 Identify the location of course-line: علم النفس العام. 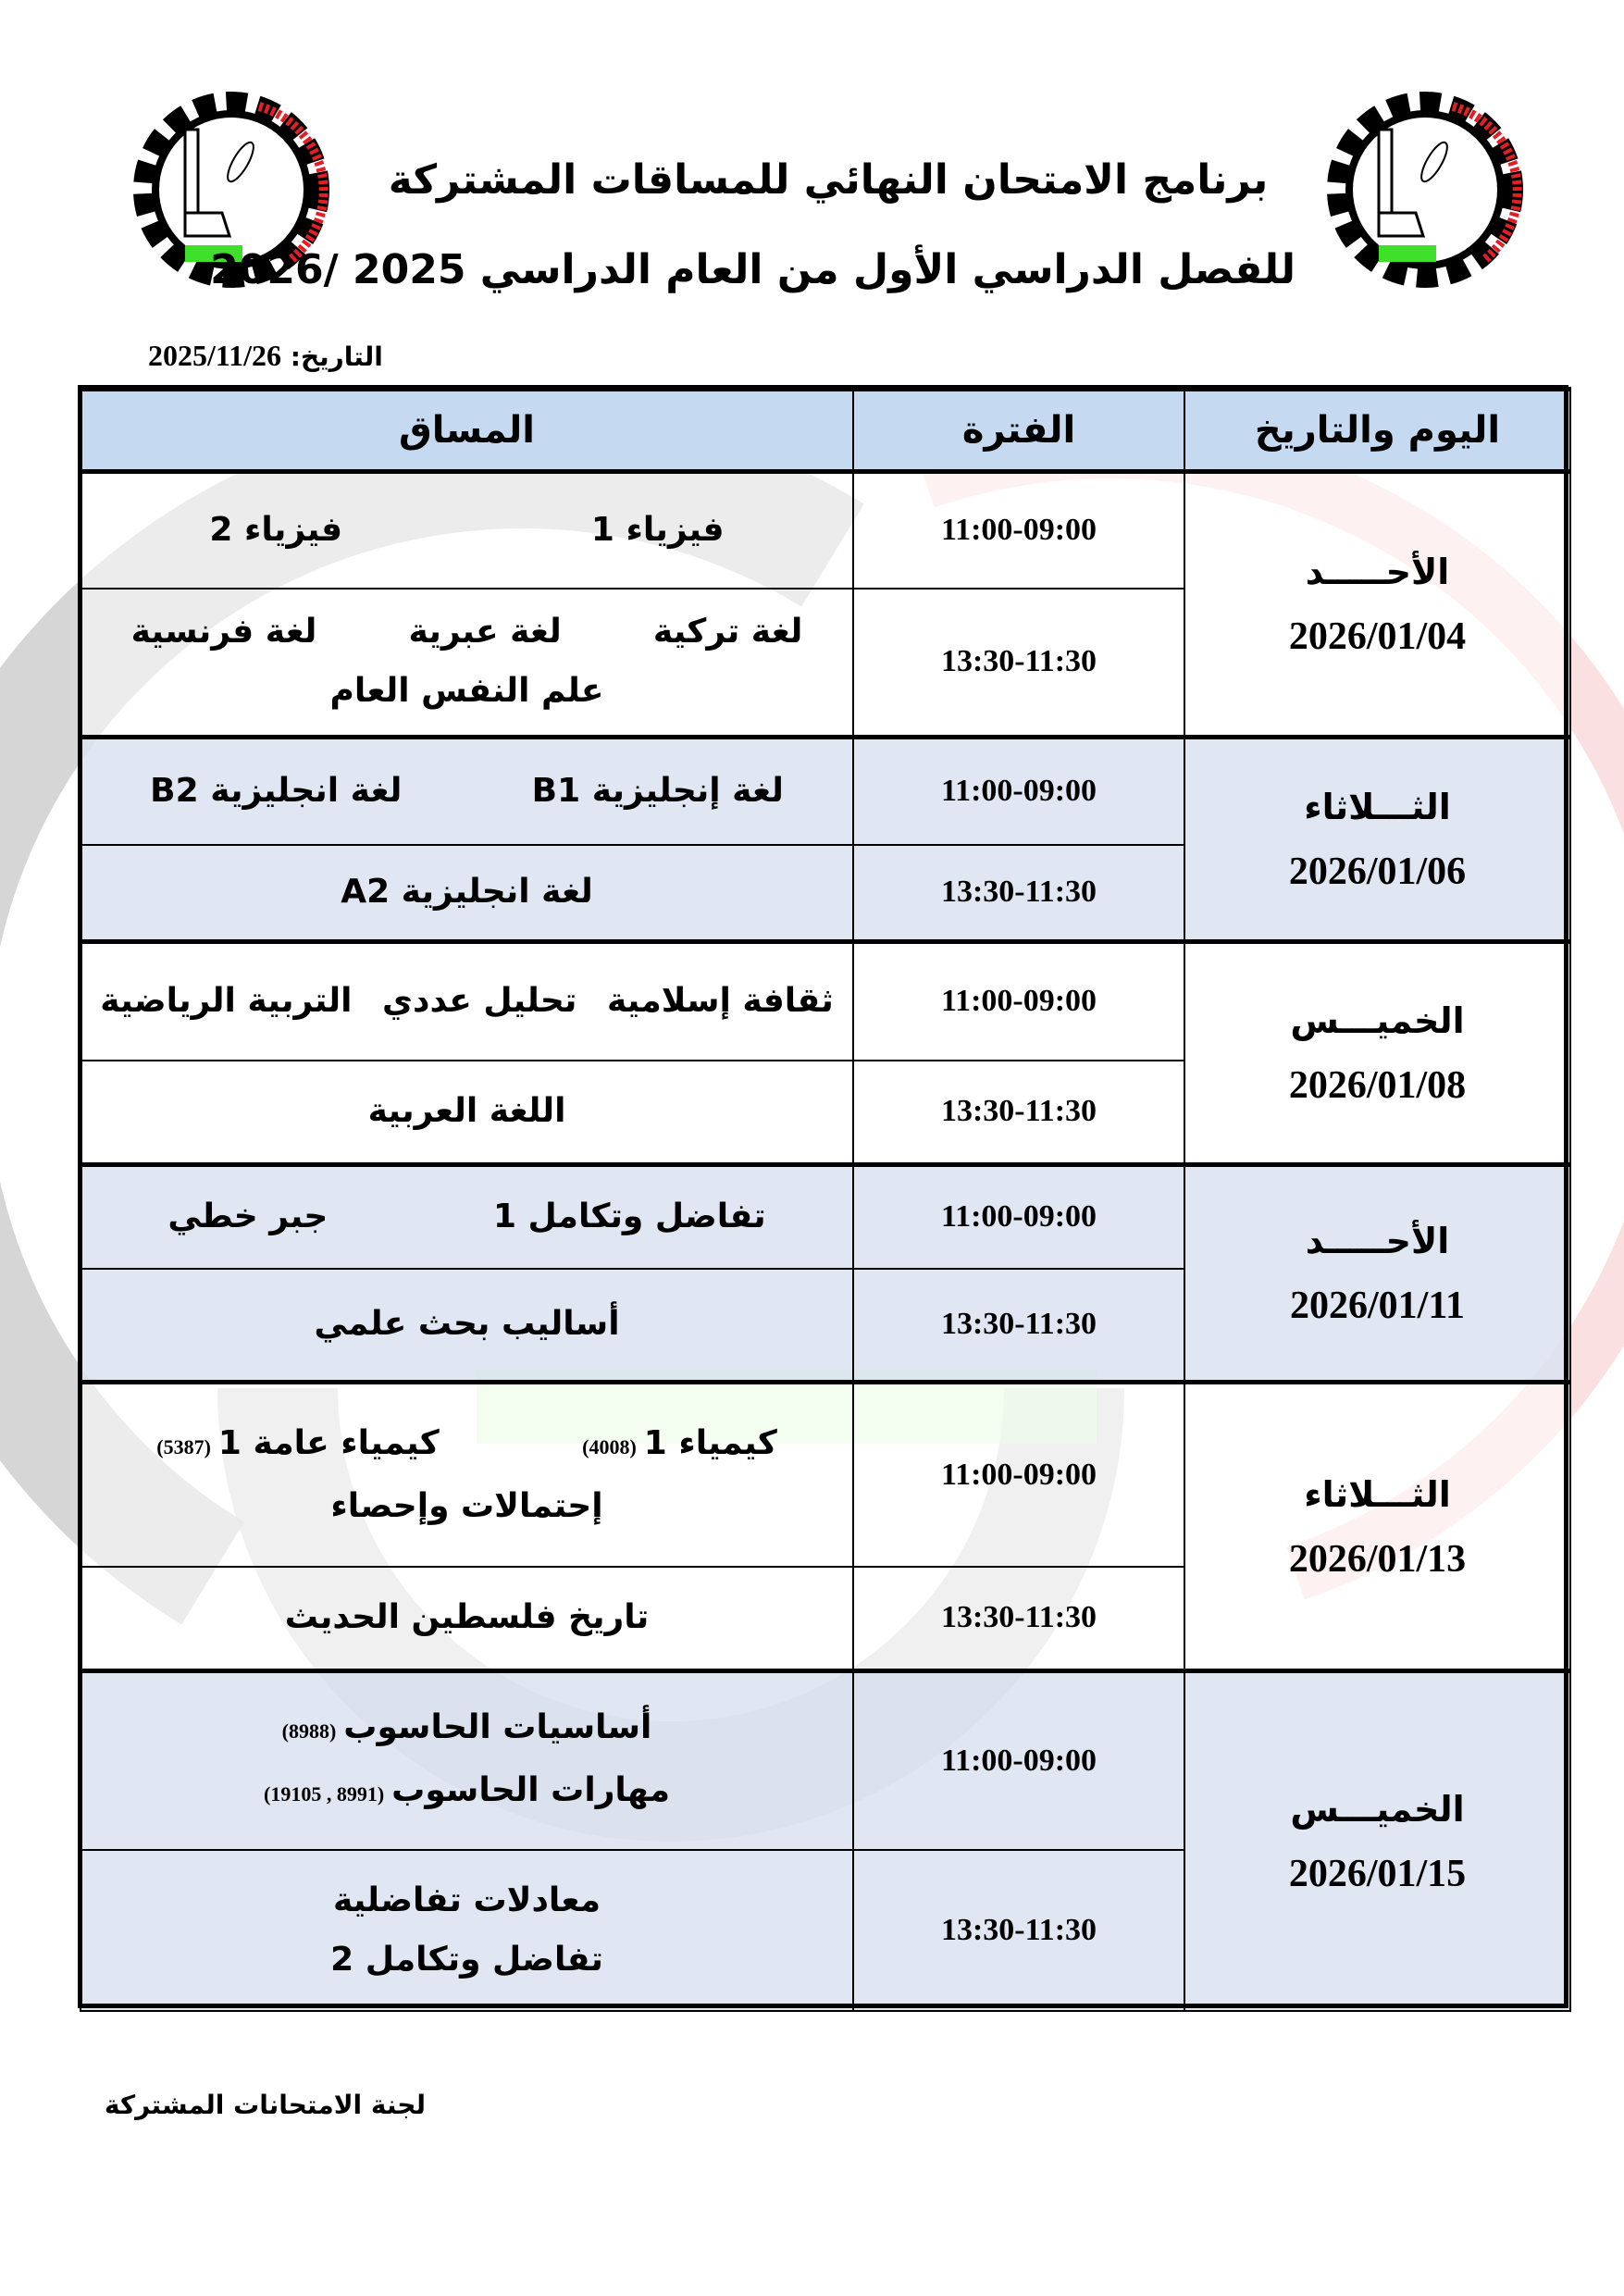
(466, 692).